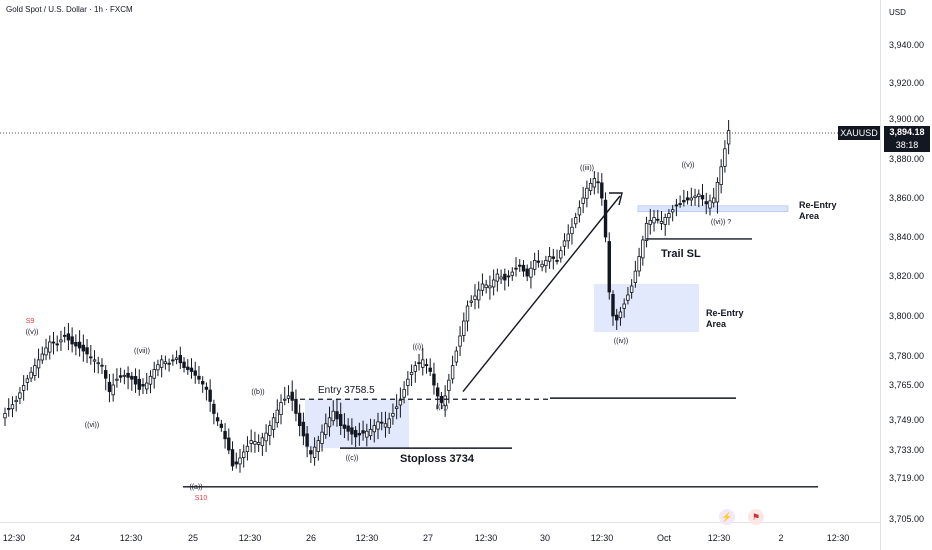 The height and width of the screenshot is (550, 932). What do you see at coordinates (418, 347) in the screenshot?
I see `wave-label: ((i))` at bounding box center [418, 347].